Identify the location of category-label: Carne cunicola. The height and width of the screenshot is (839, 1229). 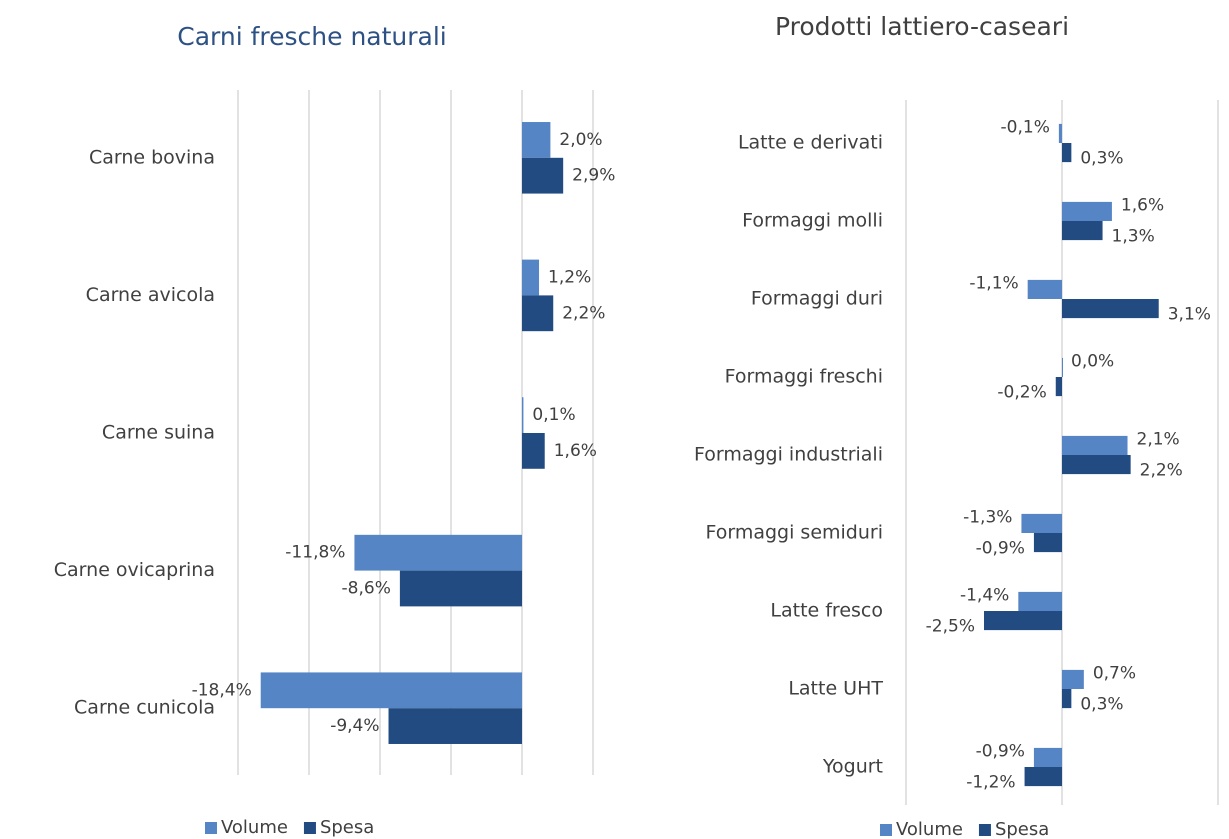
(144, 708).